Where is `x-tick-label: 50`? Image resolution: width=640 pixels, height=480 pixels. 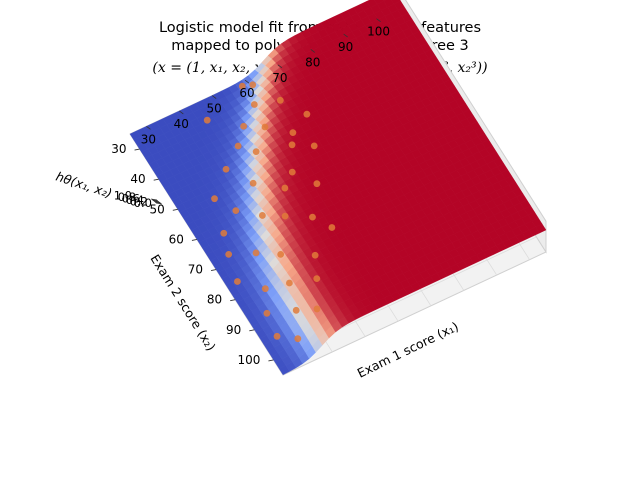
x-tick-label: 50 is located at coordinates (214, 109).